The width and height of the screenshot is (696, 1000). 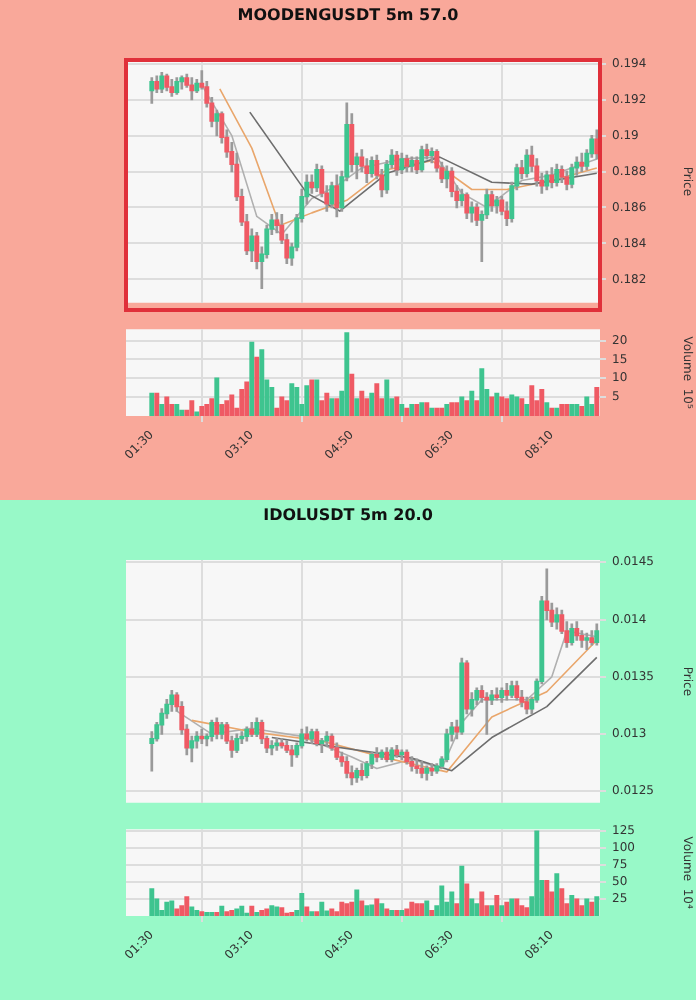 What do you see at coordinates (348, 515) in the screenshot?
I see `chart-title: IDOLUSDT 5m 20.0` at bounding box center [348, 515].